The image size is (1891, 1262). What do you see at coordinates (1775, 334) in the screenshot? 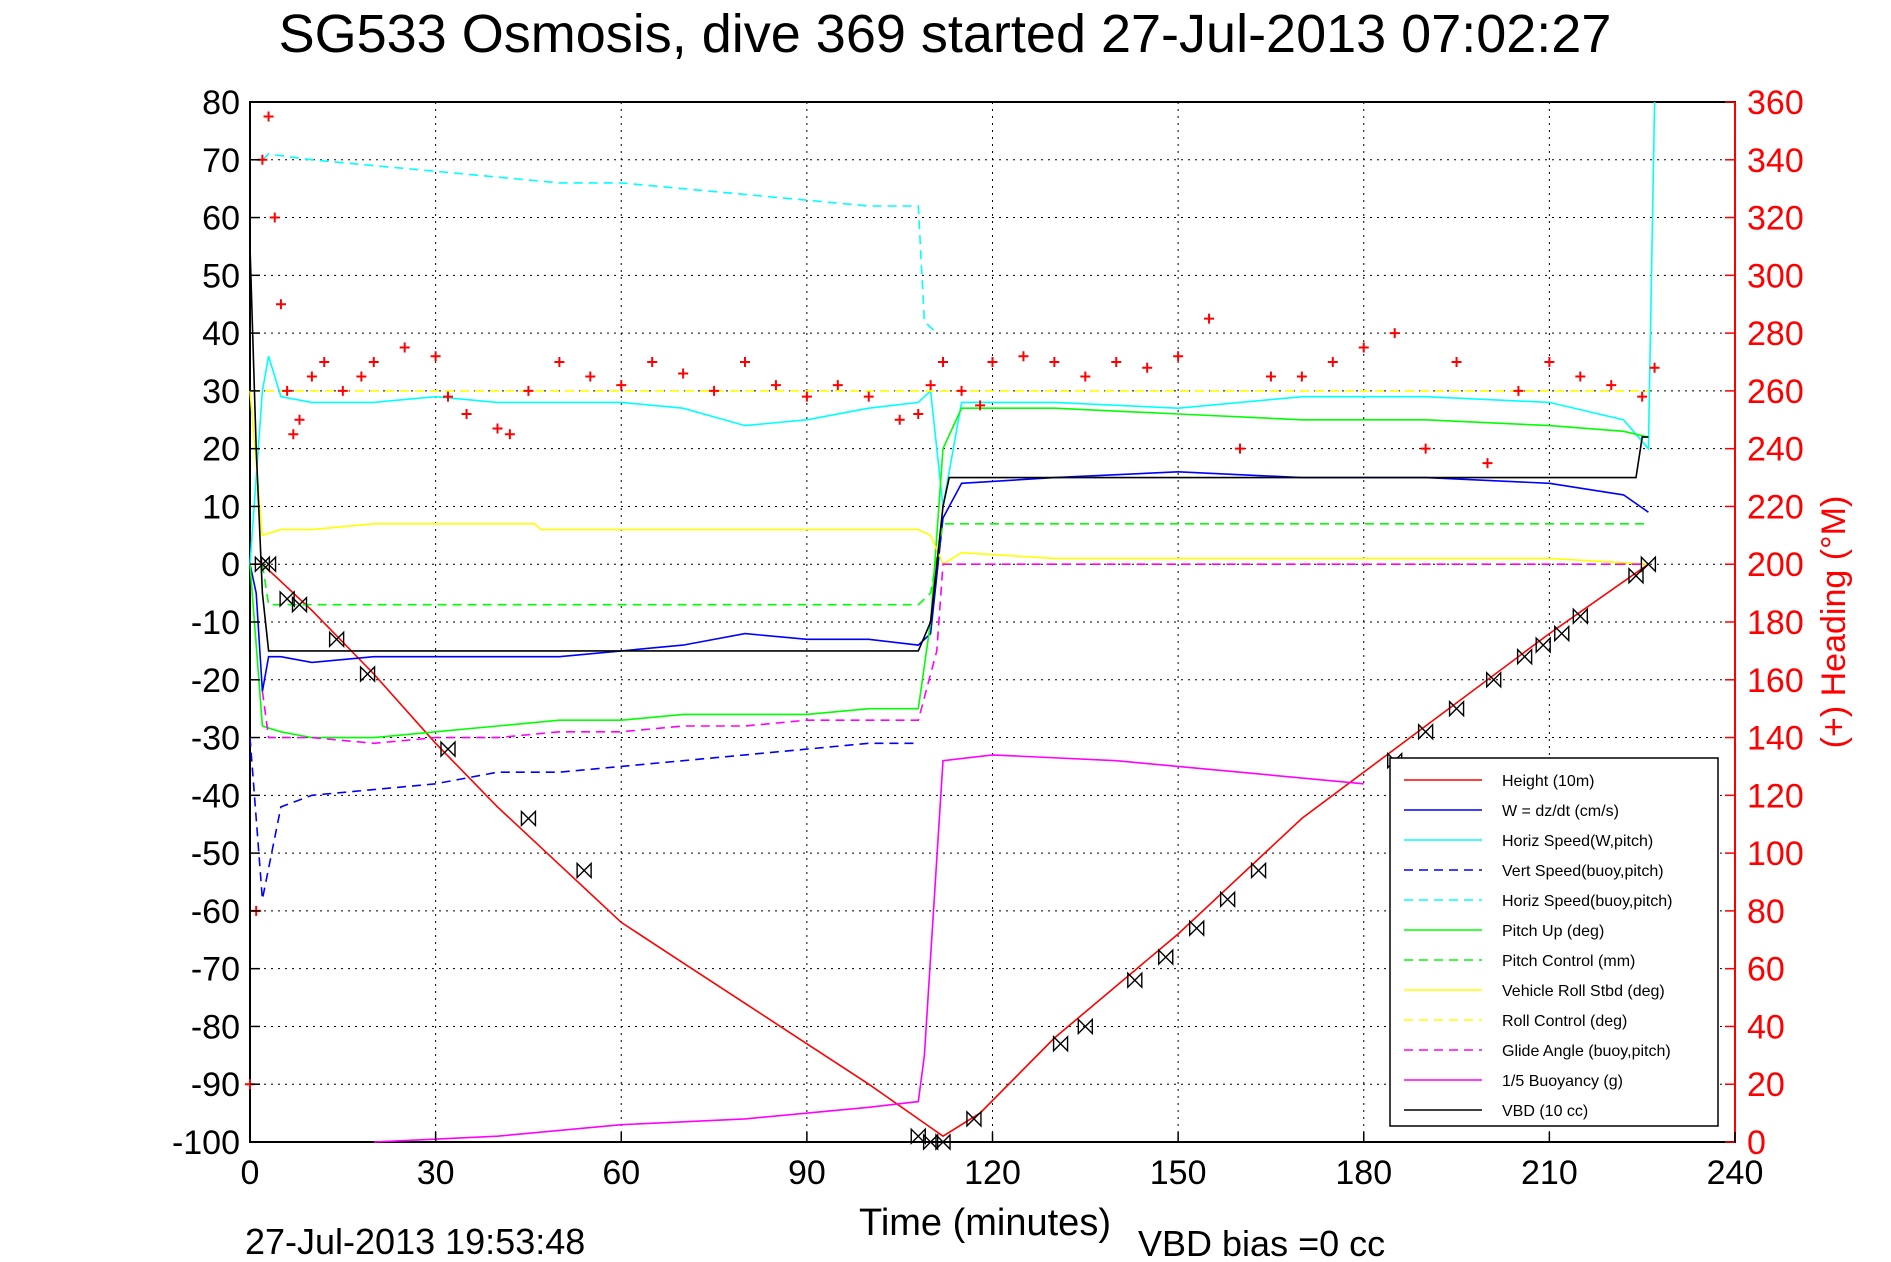
I see `y2-tick-label: 280` at bounding box center [1775, 334].